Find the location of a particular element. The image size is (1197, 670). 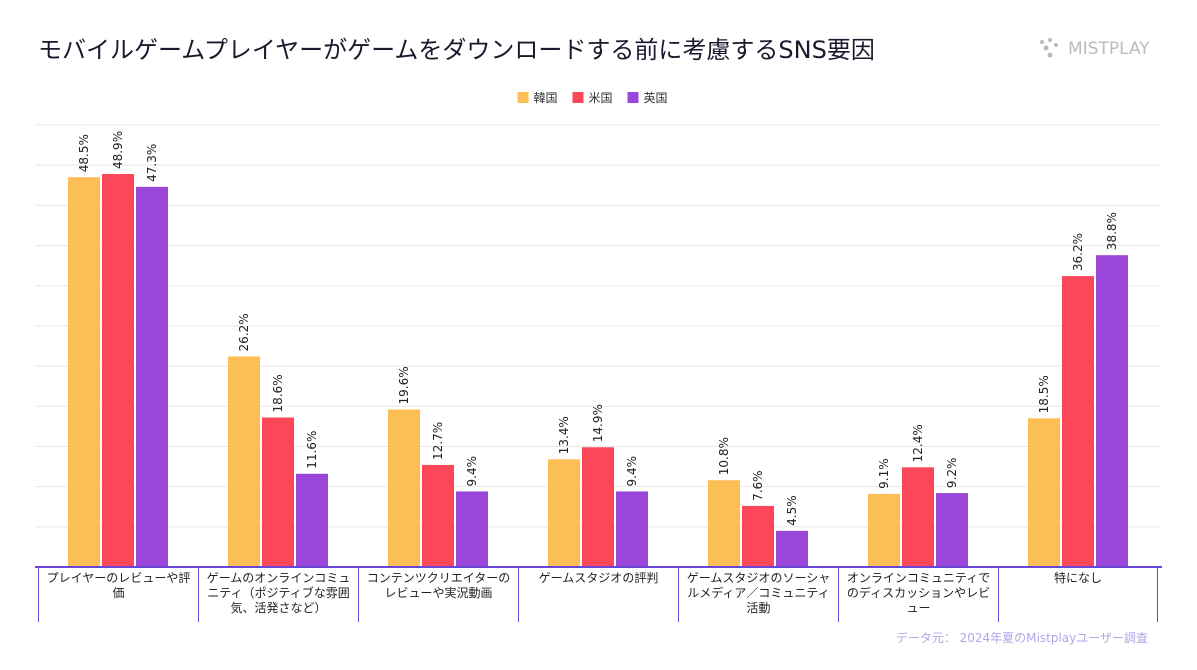

value-label: 7.6% is located at coordinates (758, 485).